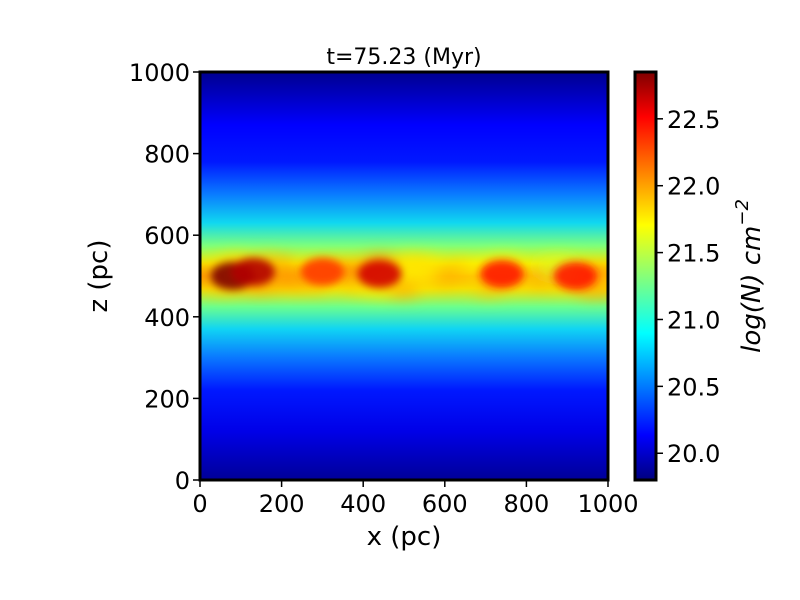 This screenshot has width=800, height=600. I want to click on y-tick-label: 800, so click(167, 155).